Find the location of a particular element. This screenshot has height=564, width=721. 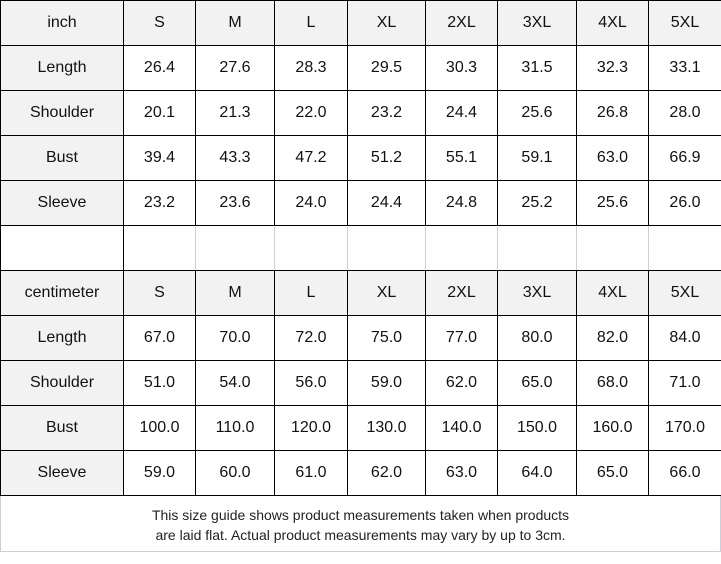

table-row: Length 26.4 27.6 28.3 29.5 30.3 31.5 32.3 33.1 is located at coordinates (360, 68).